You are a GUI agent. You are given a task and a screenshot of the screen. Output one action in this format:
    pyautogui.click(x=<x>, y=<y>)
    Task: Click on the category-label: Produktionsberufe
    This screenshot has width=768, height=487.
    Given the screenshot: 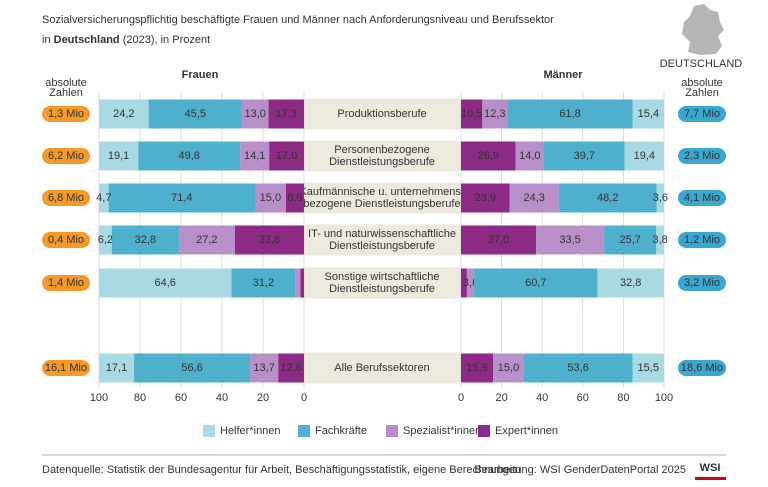 What is the action you would take?
    pyautogui.click(x=381, y=114)
    